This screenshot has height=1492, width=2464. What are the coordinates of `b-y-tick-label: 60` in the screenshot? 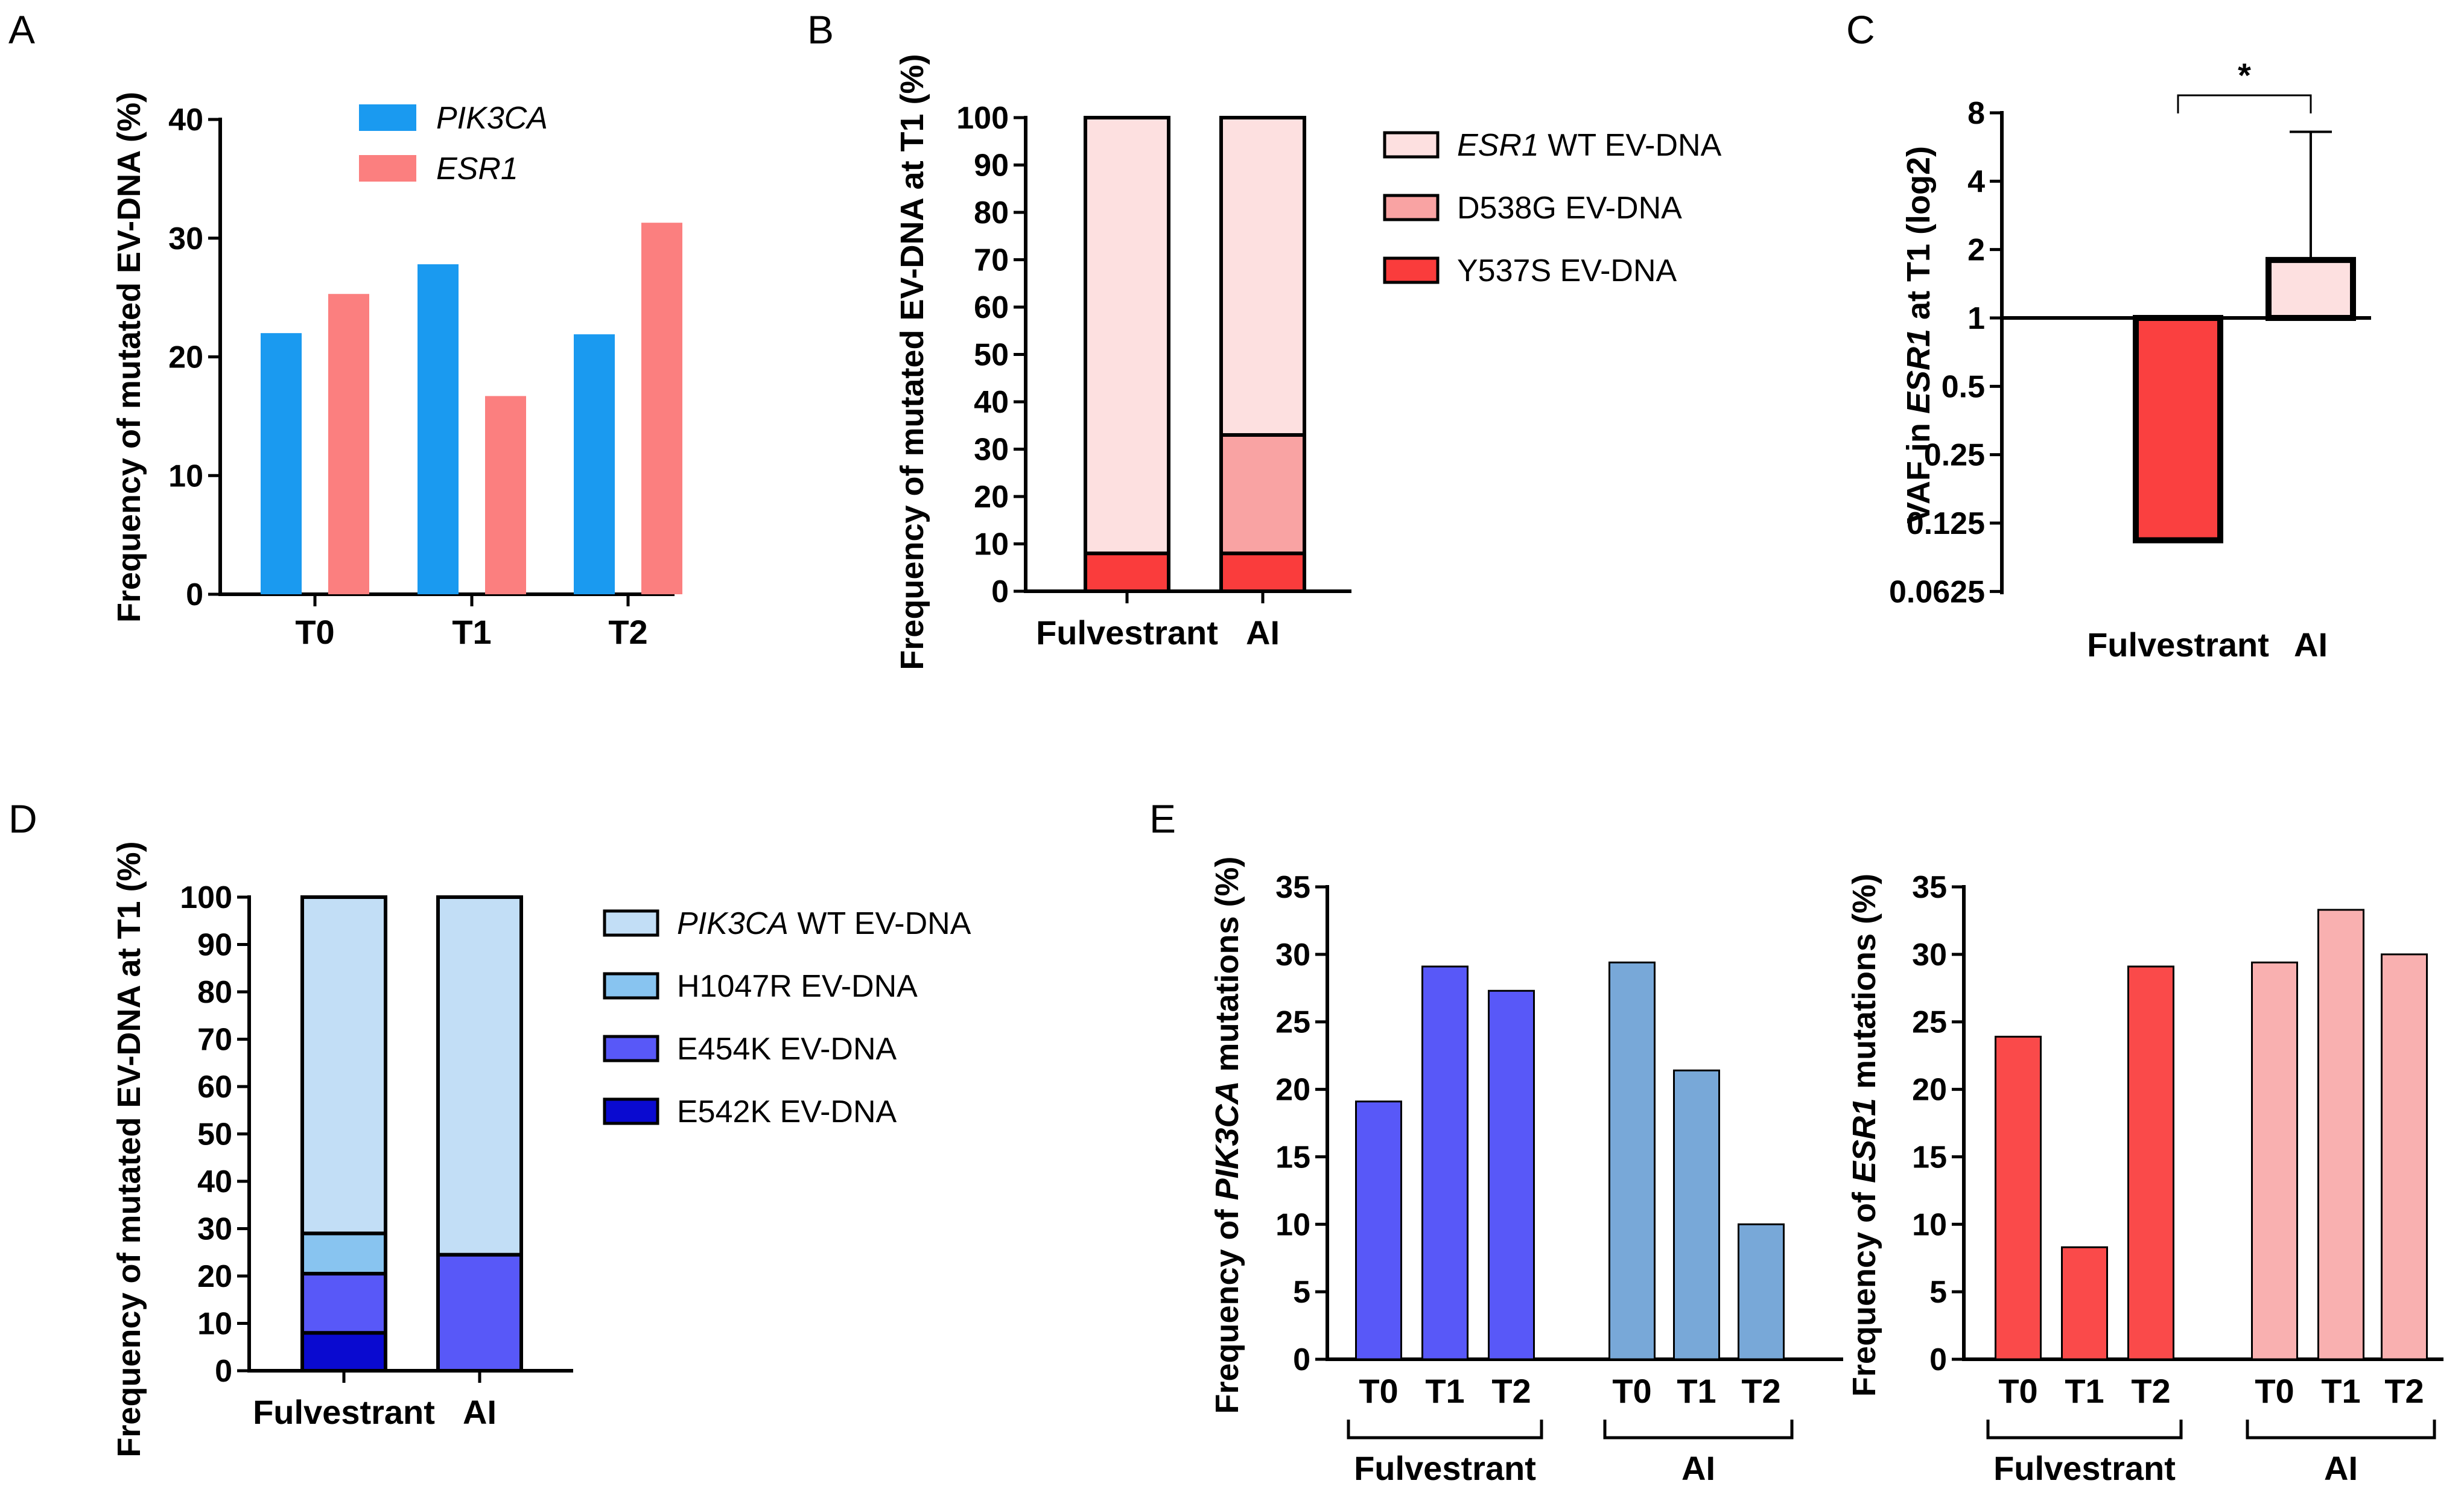 It's located at (992, 307).